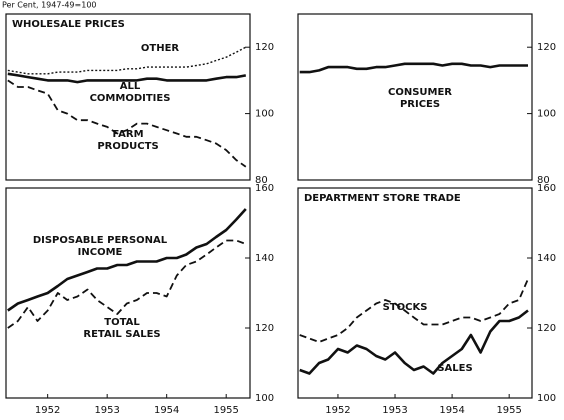 This screenshot has height=420, width=564. What do you see at coordinates (100, 246) in the screenshot?
I see `series-label: DISPOSABLE PERSONAL INCOME` at bounding box center [100, 246].